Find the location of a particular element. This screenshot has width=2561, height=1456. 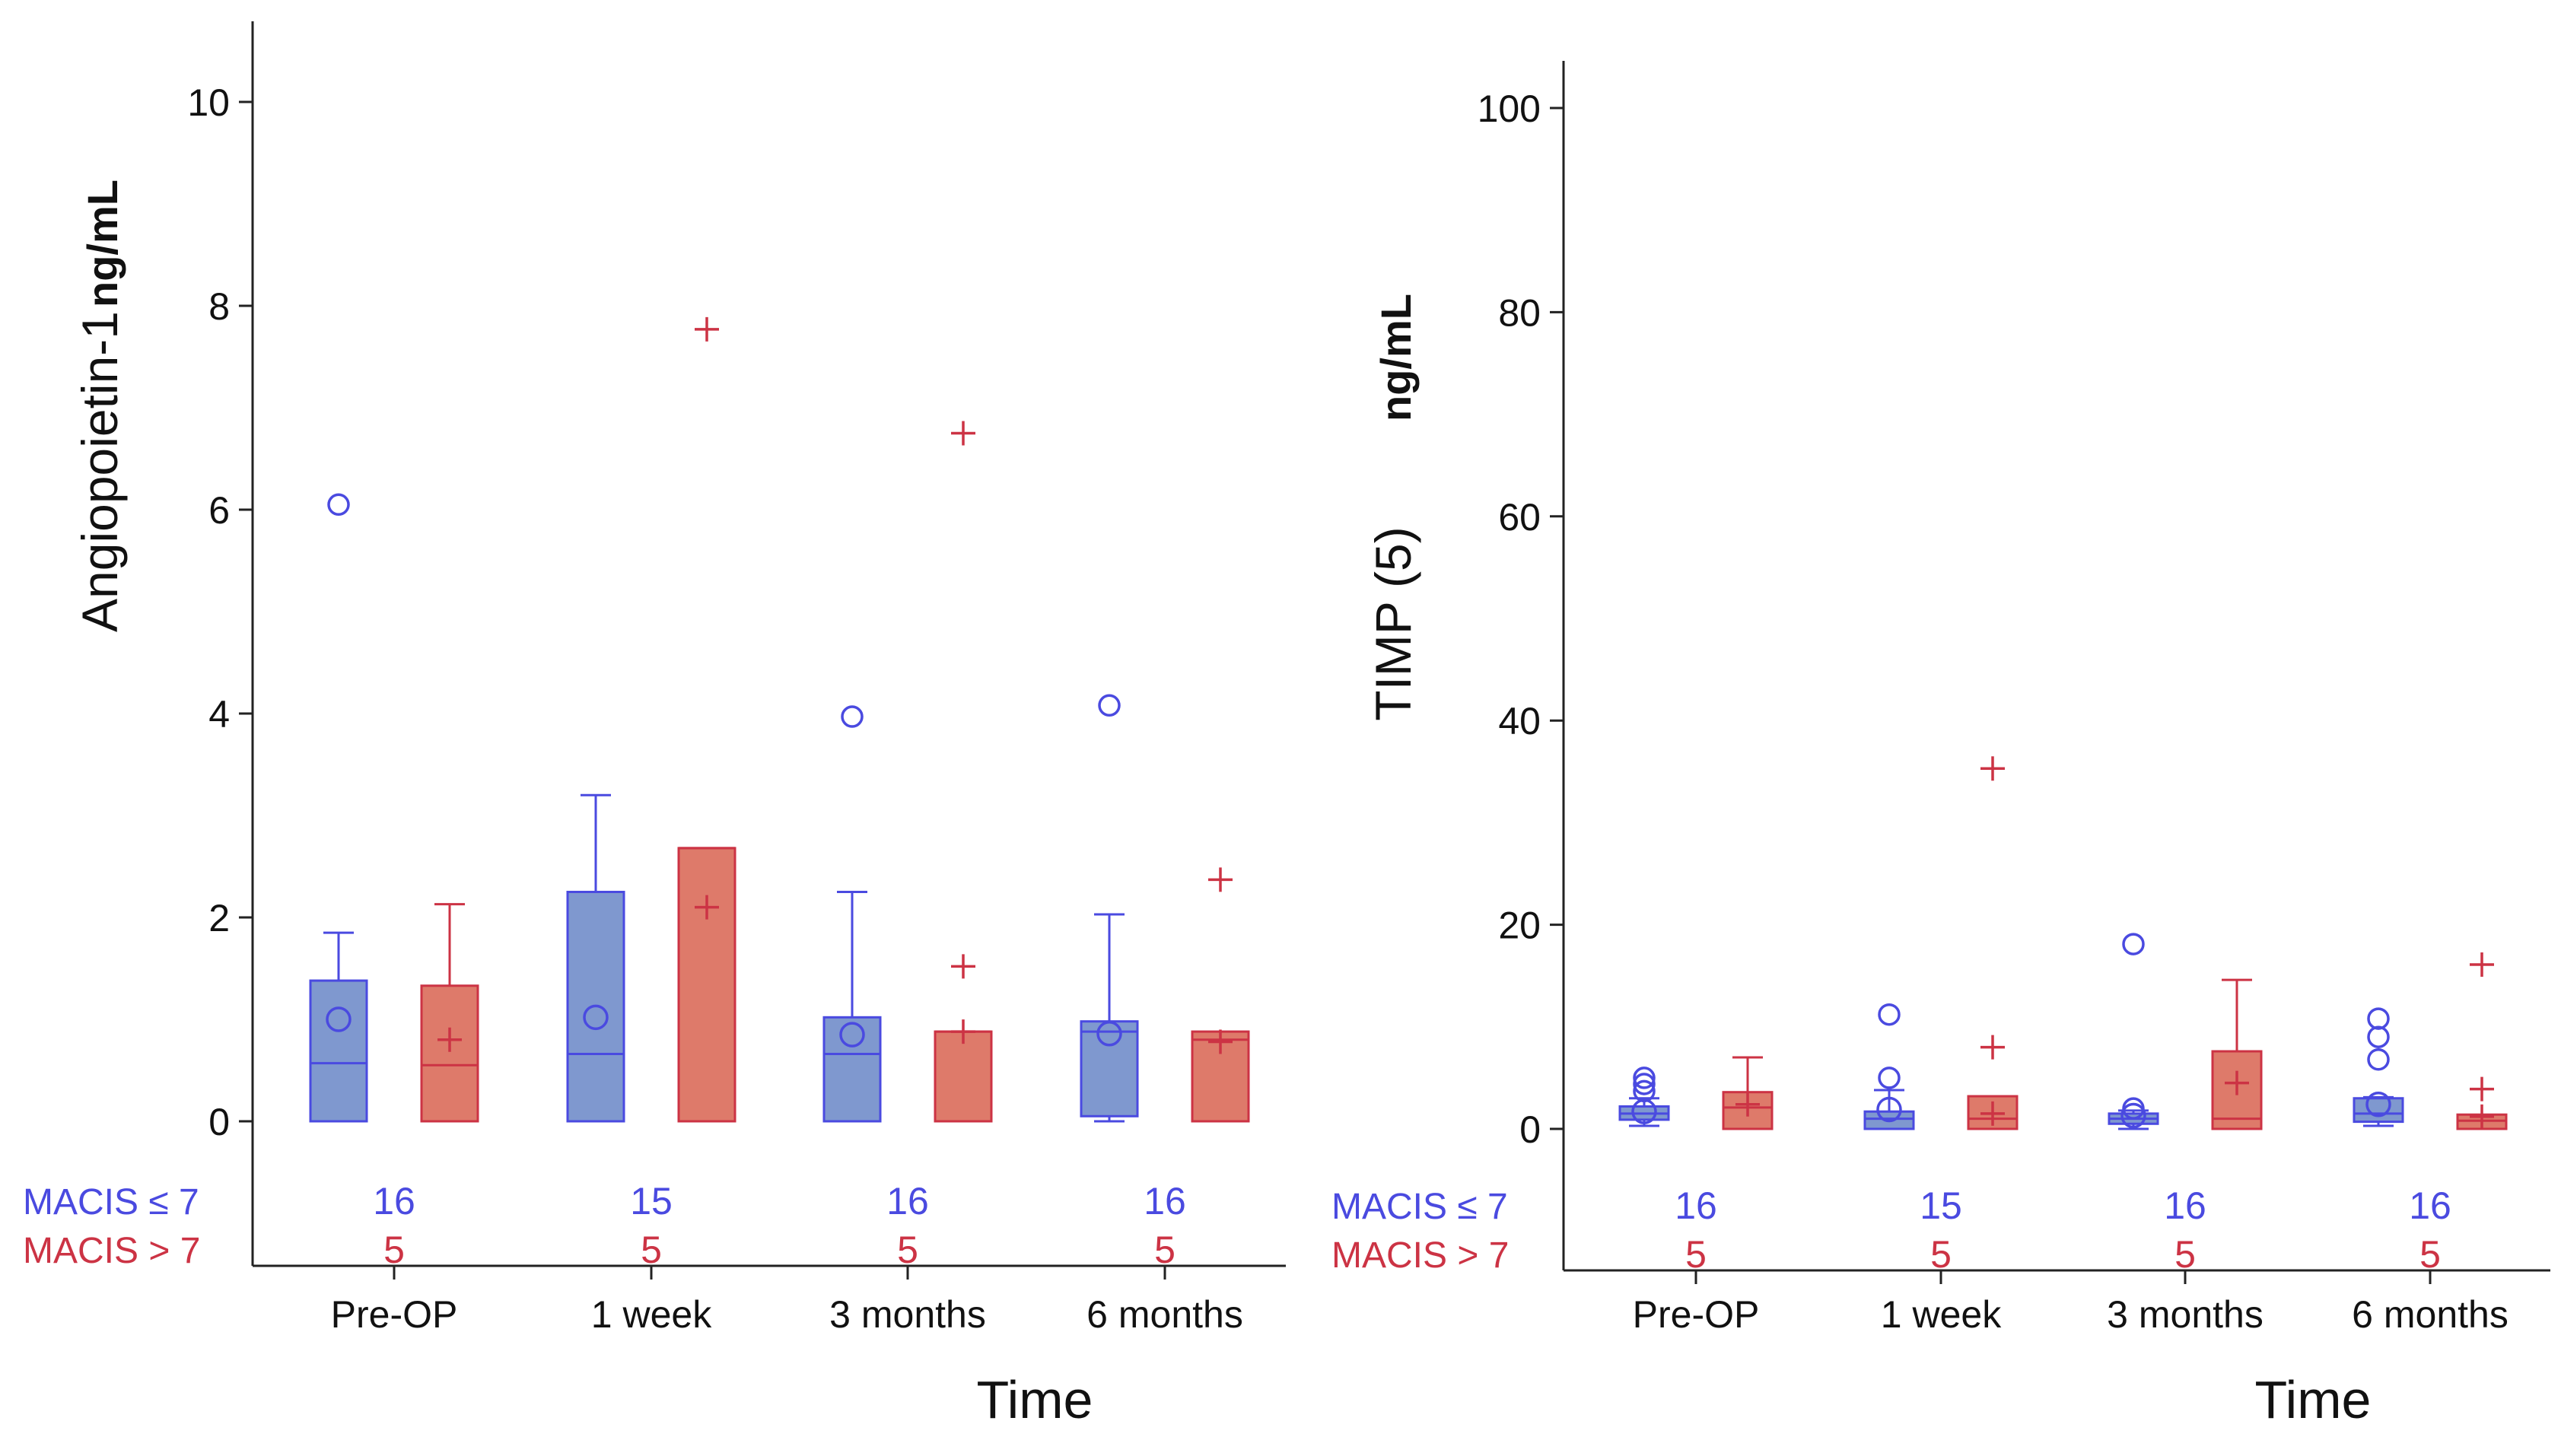

panel2-xtick-label: 1 week is located at coordinates (1941, 1314).